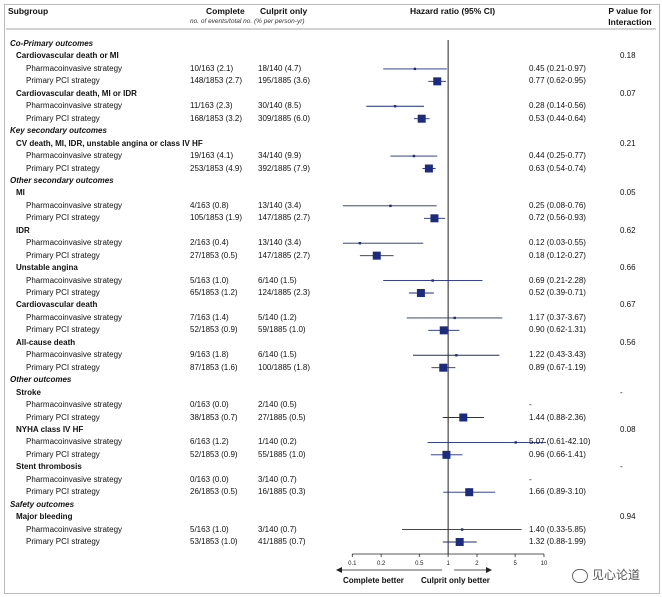  Describe the element at coordinates (557, 529) in the screenshot. I see `hr-text: 1.40 (0.33-5.85)` at that location.